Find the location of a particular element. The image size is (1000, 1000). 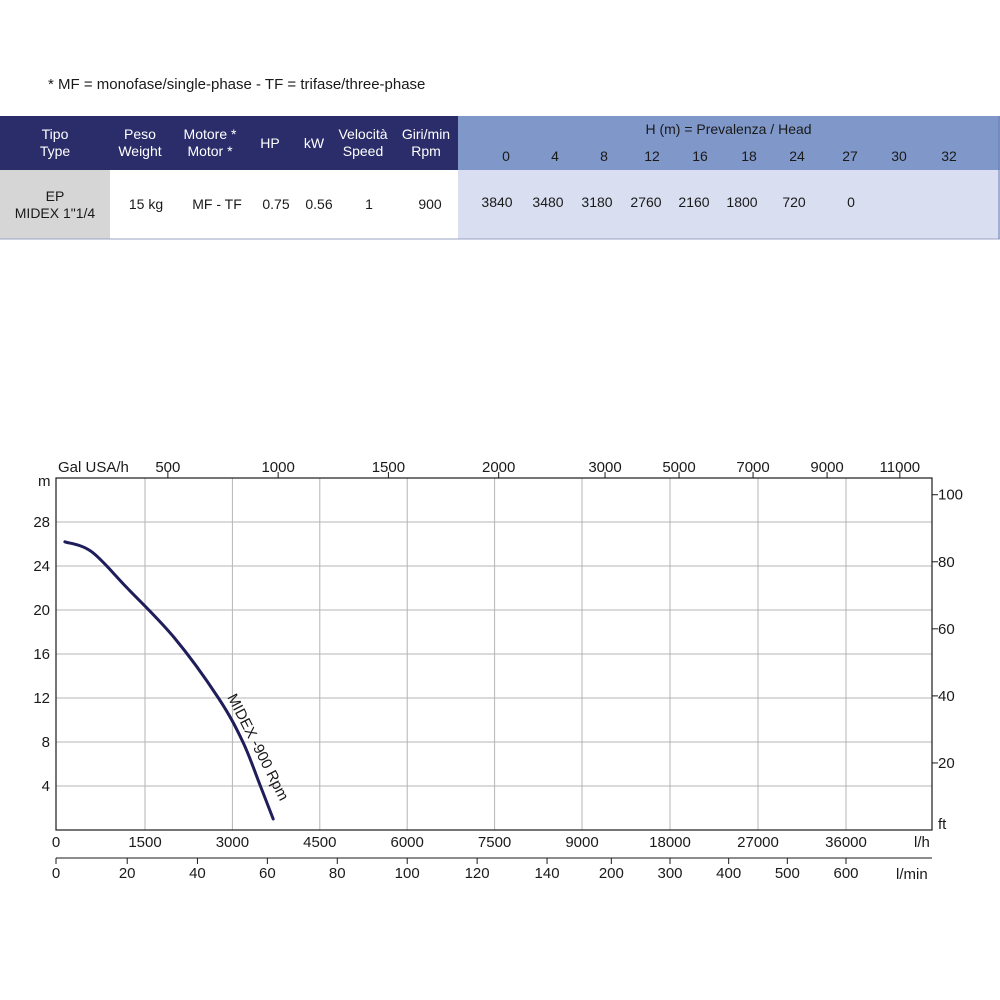

x-gal-tick-label: 3000 is located at coordinates (604, 467).